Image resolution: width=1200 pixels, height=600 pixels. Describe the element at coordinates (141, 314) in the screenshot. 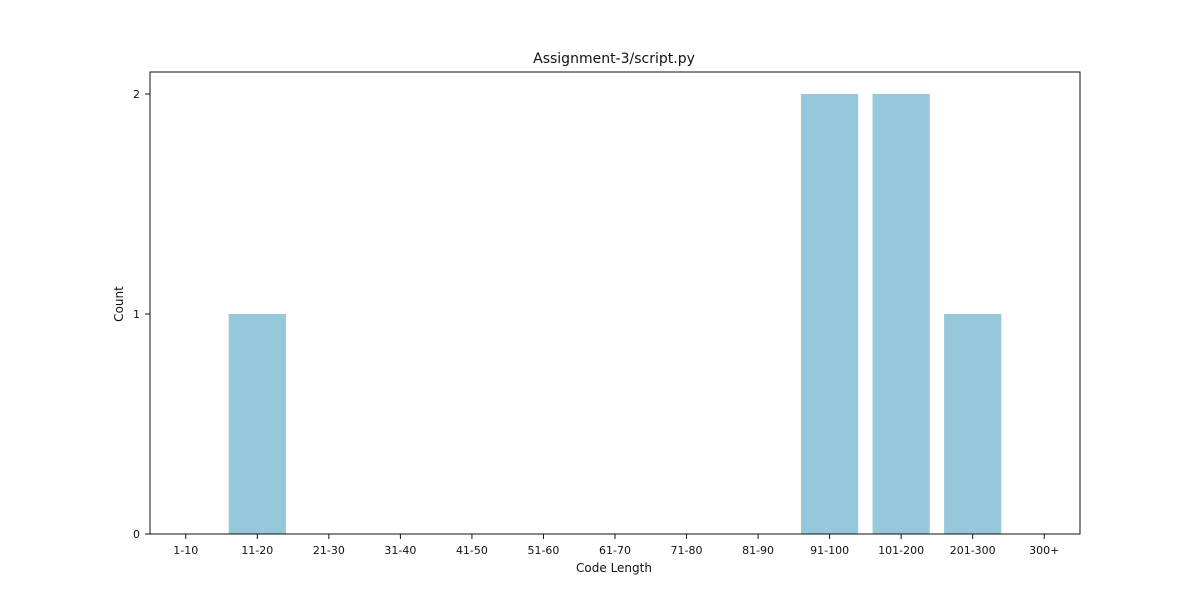

I see `y-ticks-layer: 0 1 2` at that location.